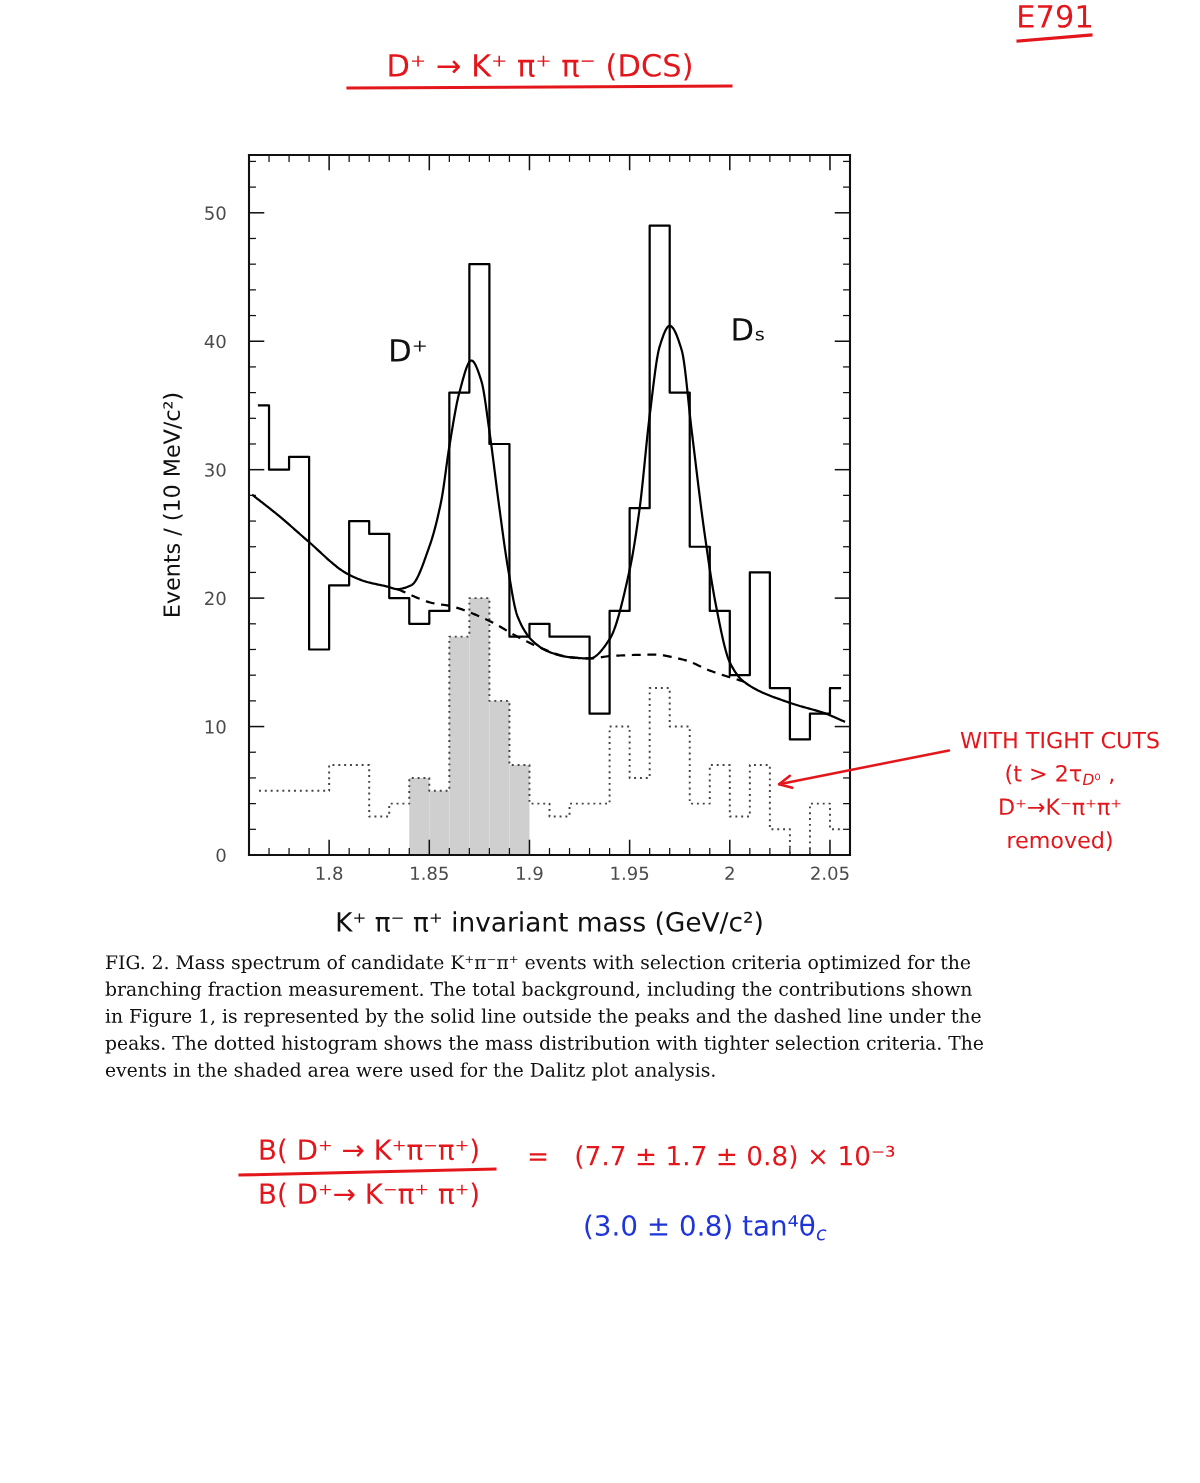  I want to click on x-tick-label: 1.9, so click(530, 873).